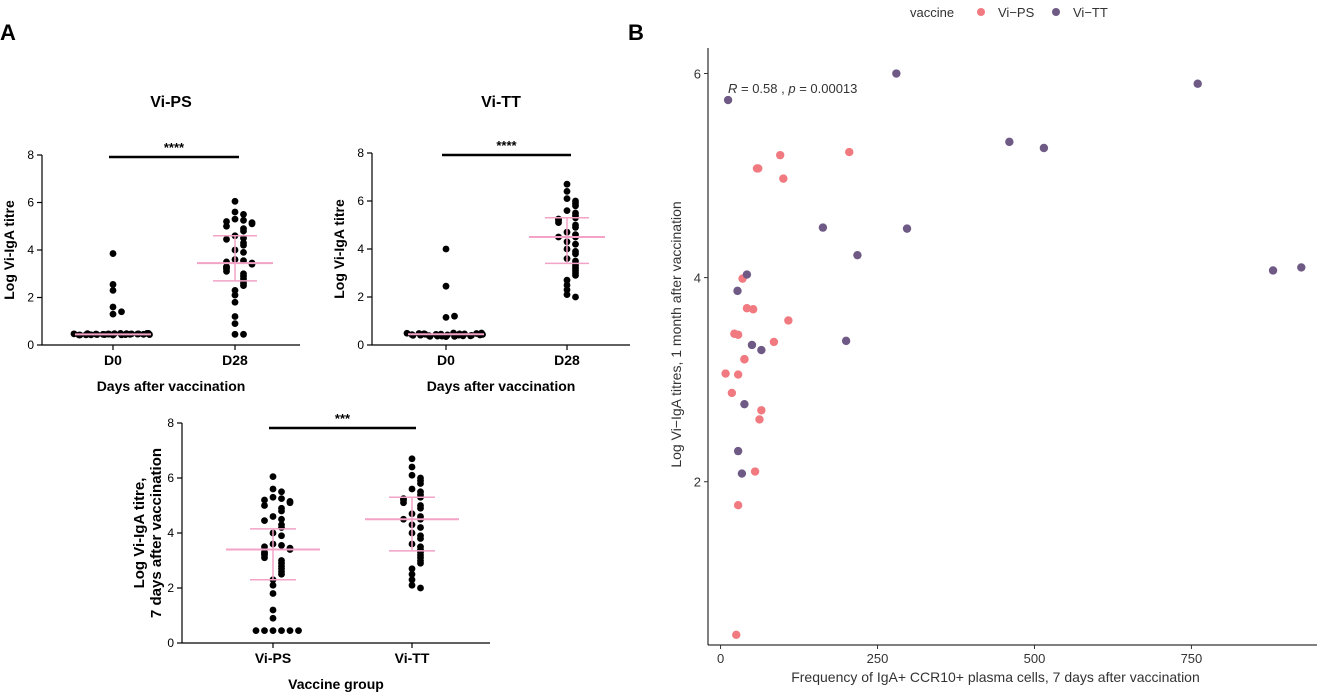 The height and width of the screenshot is (700, 1321). I want to click on x-tick-label: Vi-PS, so click(273, 658).